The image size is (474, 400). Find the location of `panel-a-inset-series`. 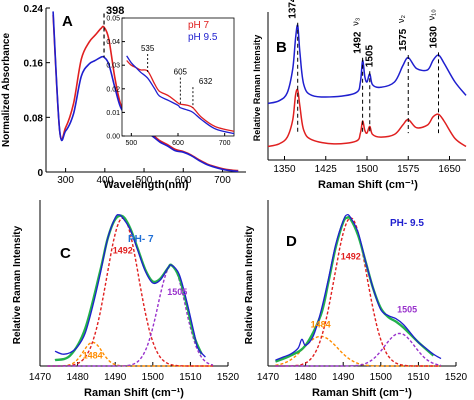

panel-a-inset-series is located at coordinates (180, 95).